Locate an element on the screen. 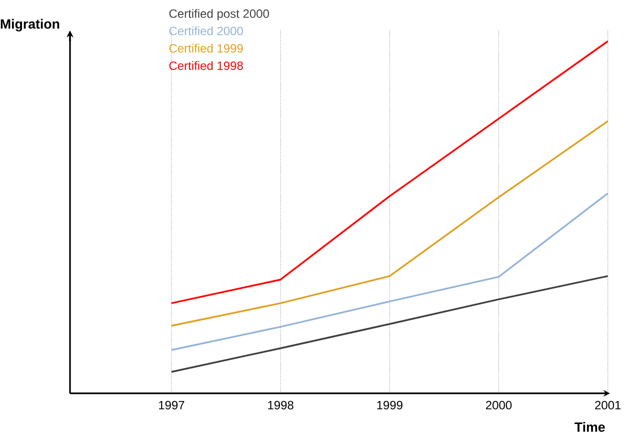 The width and height of the screenshot is (634, 440). text: Certified 1998 is located at coordinates (206, 65).